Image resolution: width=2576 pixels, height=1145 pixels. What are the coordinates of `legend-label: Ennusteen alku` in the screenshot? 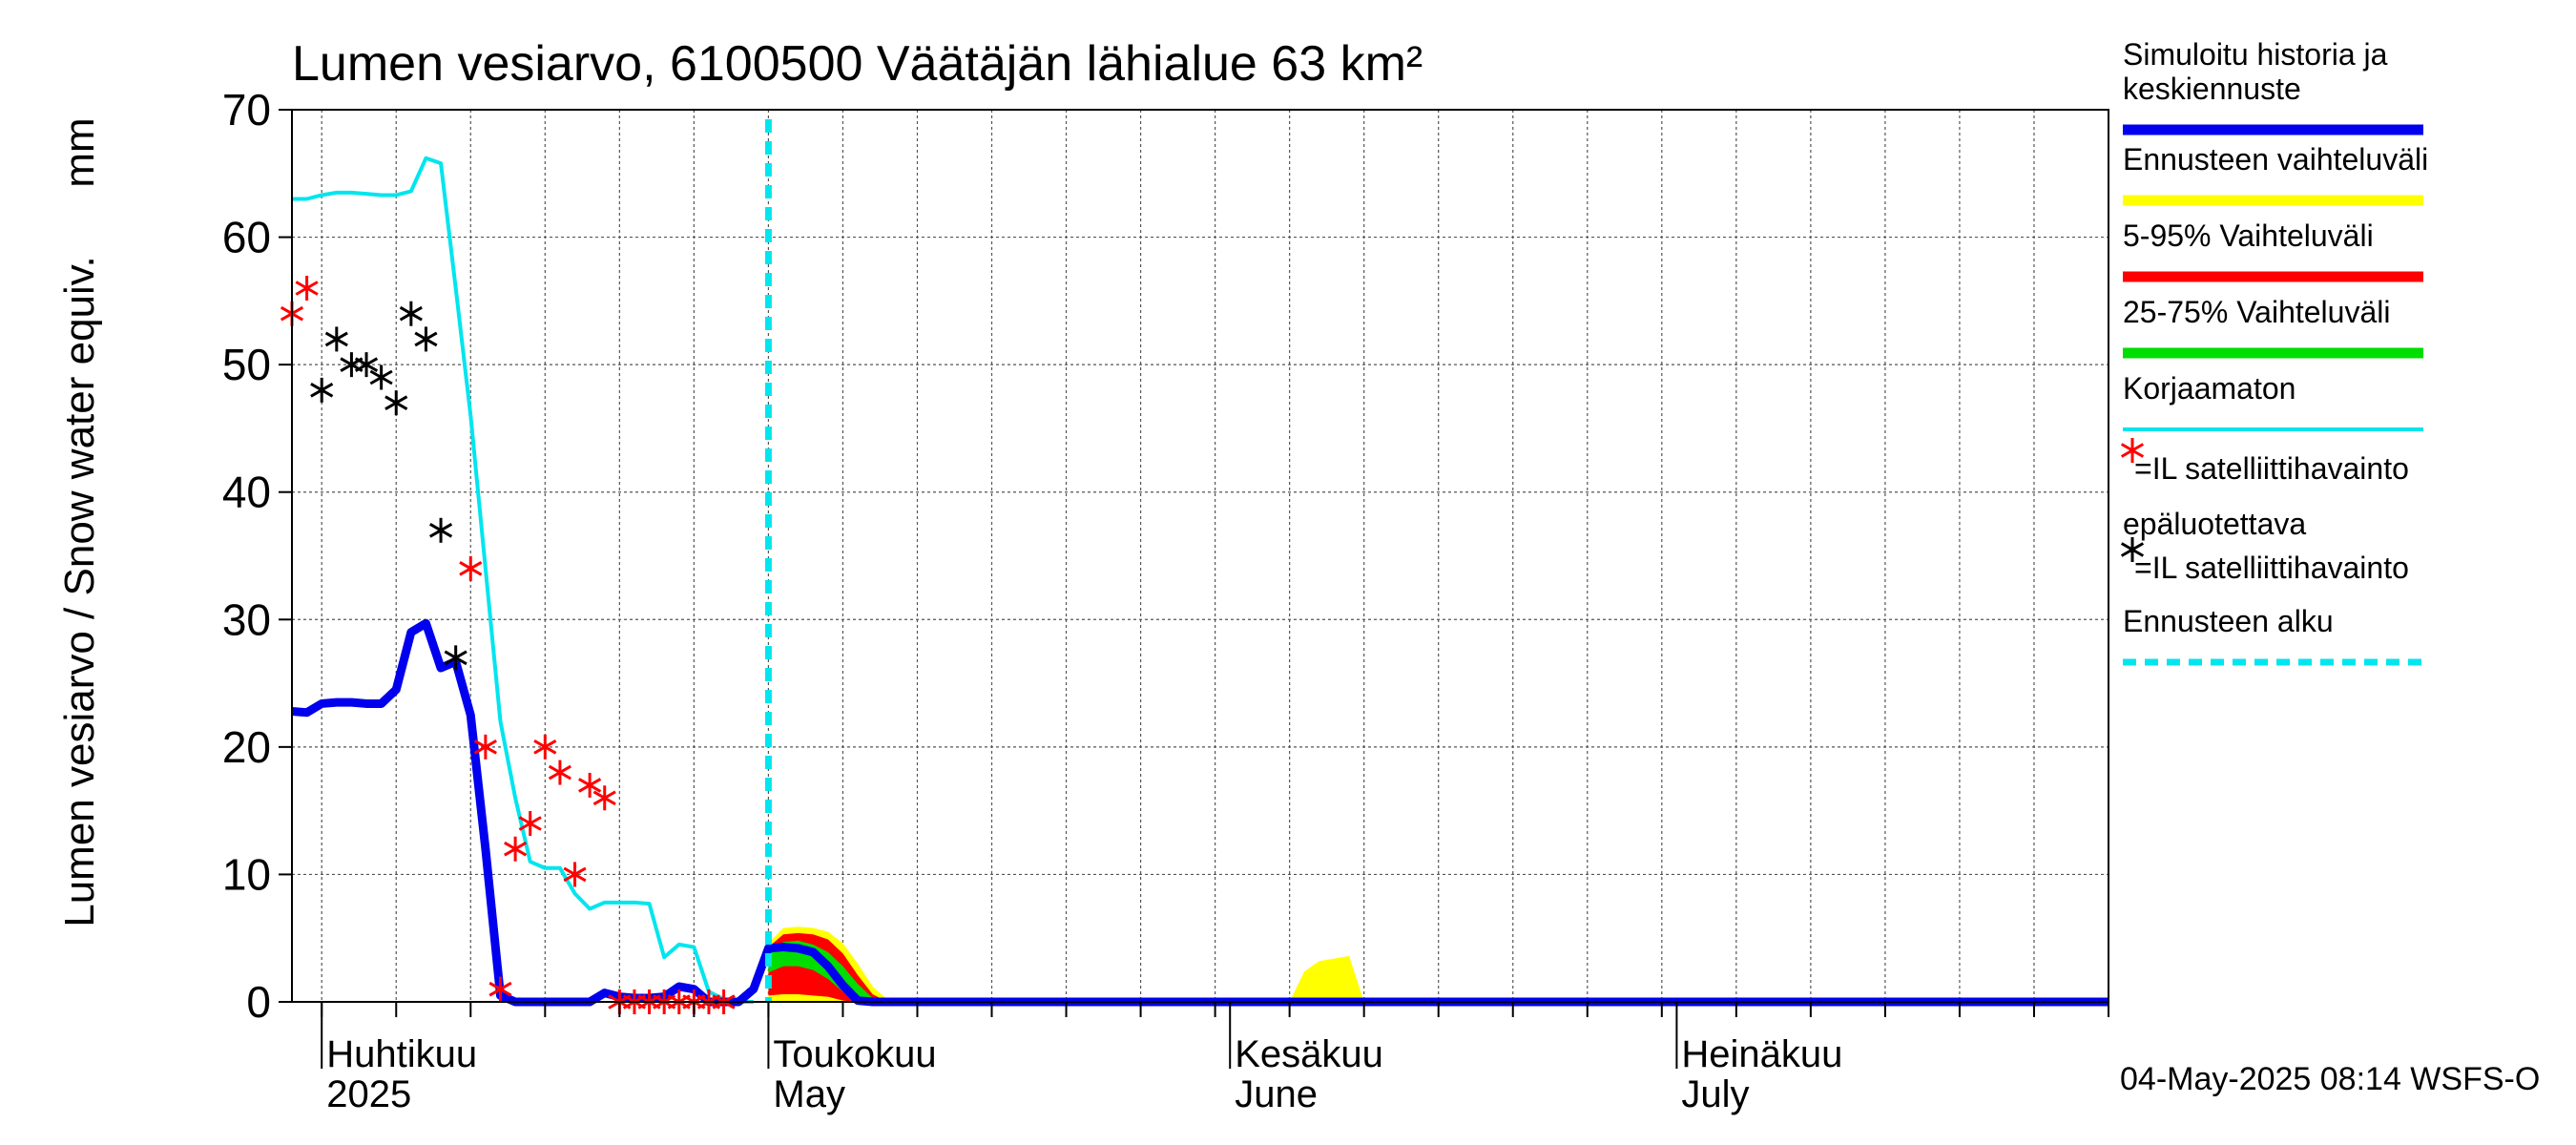 It's located at (2228, 621).